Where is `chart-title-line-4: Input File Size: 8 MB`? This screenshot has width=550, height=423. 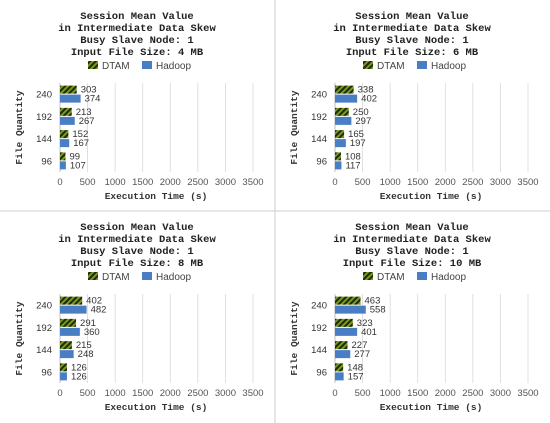 chart-title-line-4: Input File Size: 8 MB is located at coordinates (137, 264).